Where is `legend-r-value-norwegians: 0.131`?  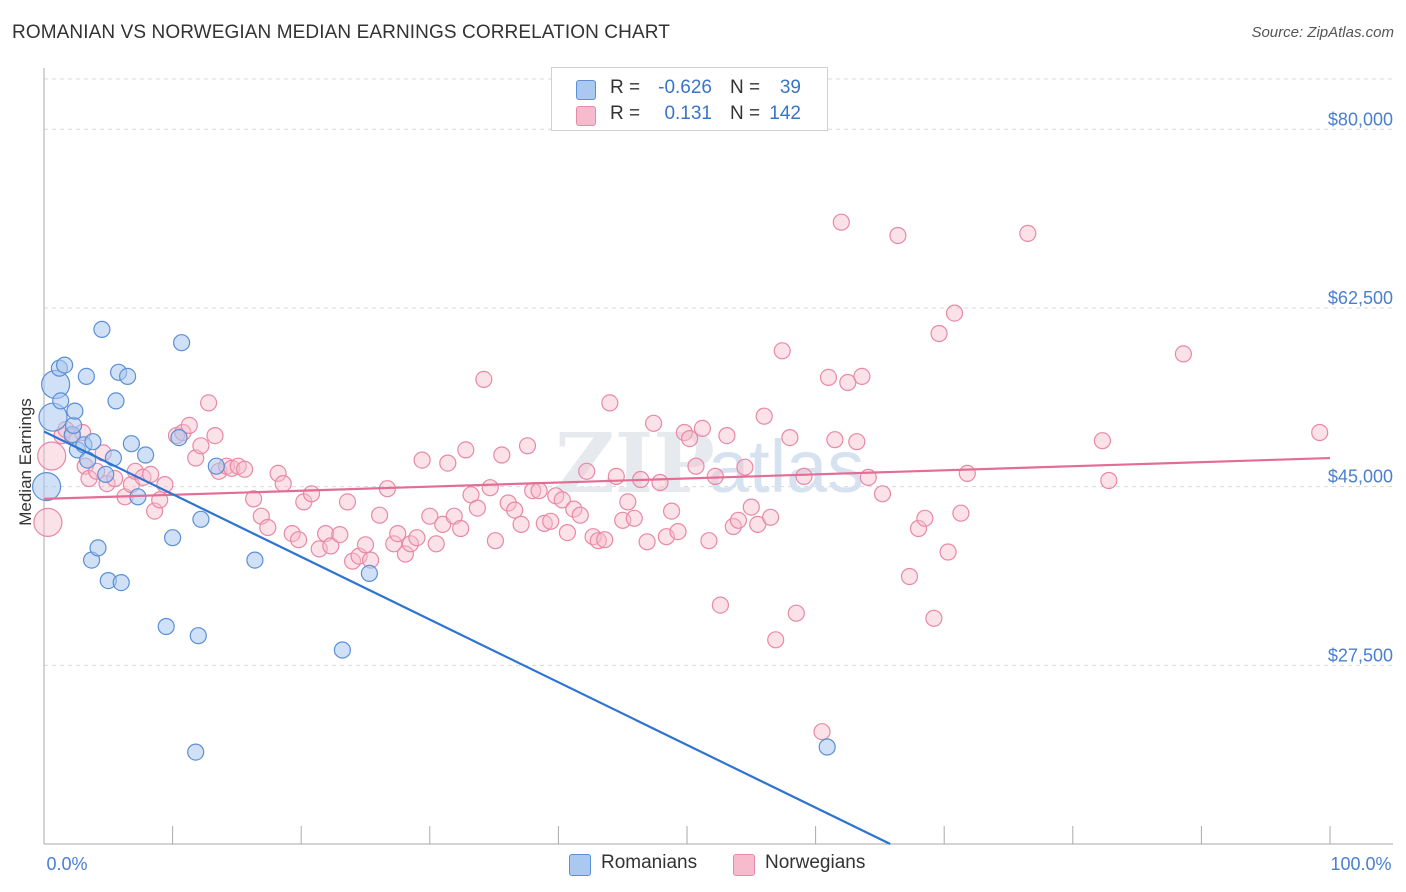 legend-r-value-norwegians: 0.131 is located at coordinates (688, 113).